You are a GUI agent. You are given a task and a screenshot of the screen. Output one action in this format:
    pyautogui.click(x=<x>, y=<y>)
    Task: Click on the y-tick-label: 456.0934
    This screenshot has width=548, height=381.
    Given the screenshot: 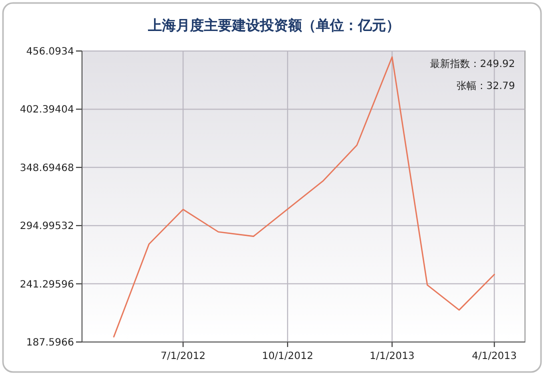 What is the action you would take?
    pyautogui.click(x=50, y=52)
    